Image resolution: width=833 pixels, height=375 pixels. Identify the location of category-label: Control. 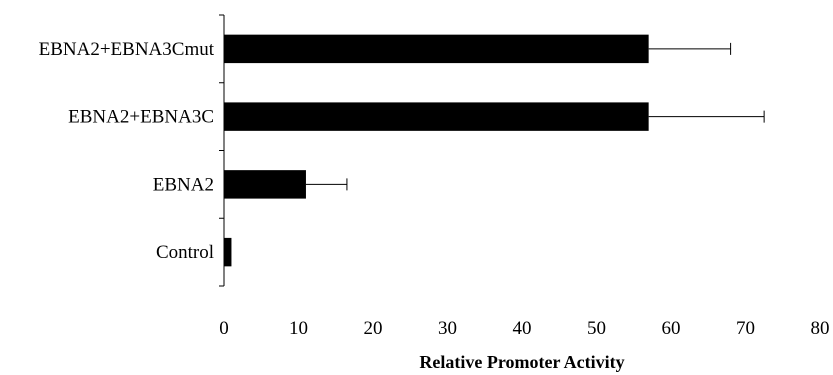
(185, 252).